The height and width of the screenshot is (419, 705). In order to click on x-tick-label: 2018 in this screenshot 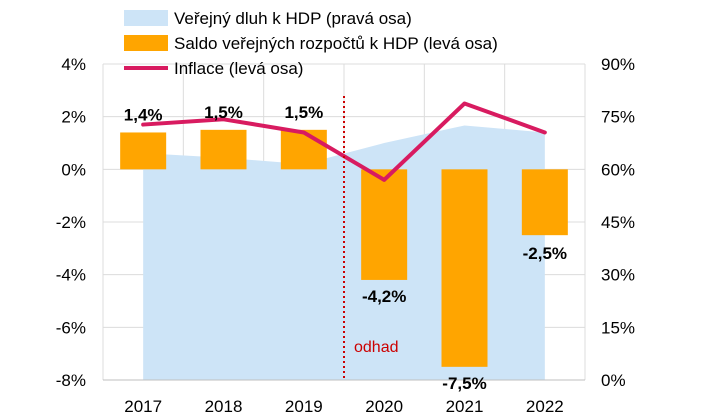, I will do `click(224, 406)`.